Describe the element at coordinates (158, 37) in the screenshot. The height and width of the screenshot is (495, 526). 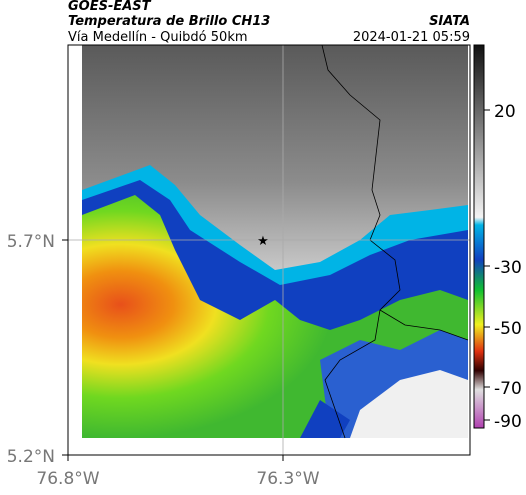
I see `region: Vía Medellín - Quibdó 50km` at that location.